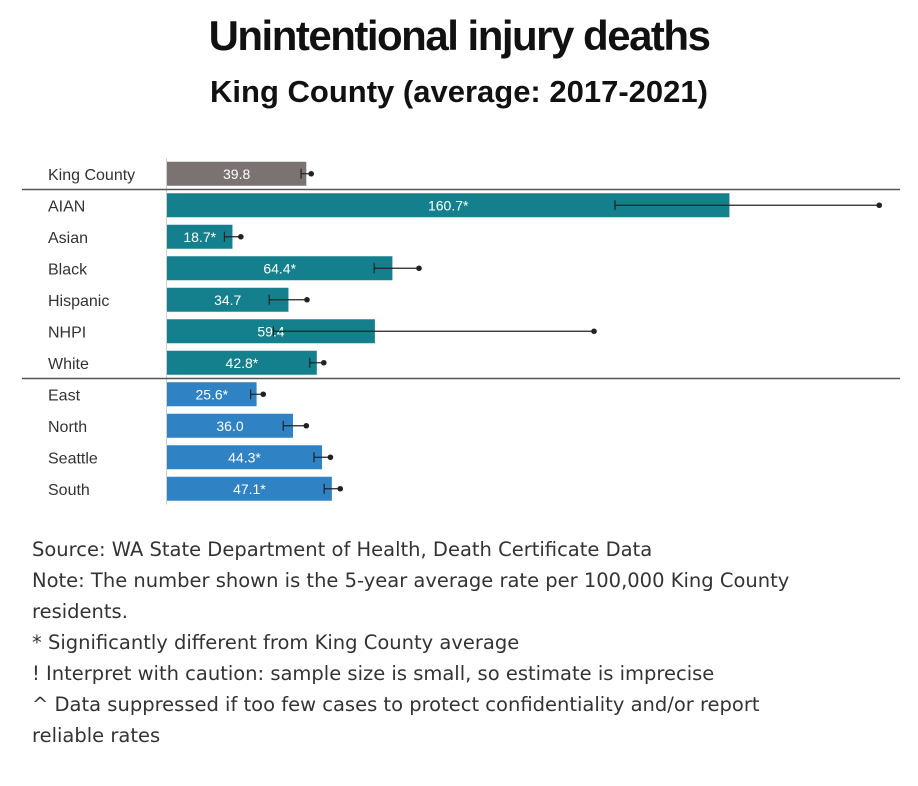 This screenshot has width=918, height=786. I want to click on bar-seattle, so click(245, 457).